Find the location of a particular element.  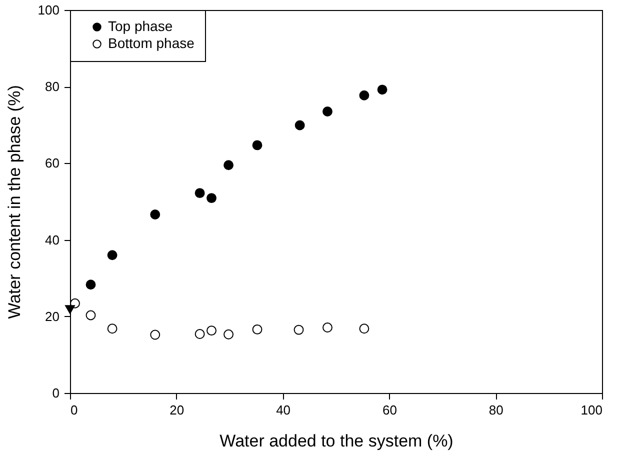

x-tick-label: 100 is located at coordinates (591, 410).